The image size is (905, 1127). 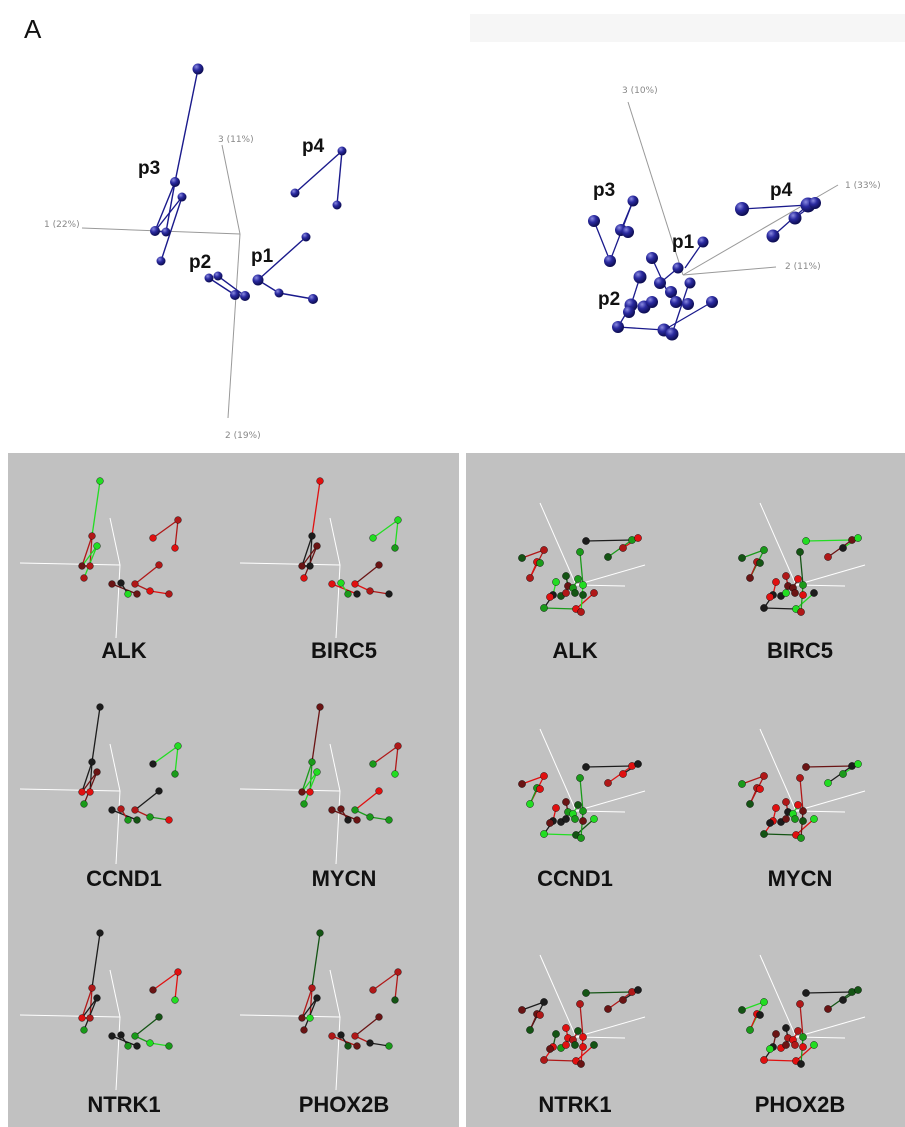 What do you see at coordinates (582, 785) in the screenshot?
I see `gene-view-b-ccnd1` at bounding box center [582, 785].